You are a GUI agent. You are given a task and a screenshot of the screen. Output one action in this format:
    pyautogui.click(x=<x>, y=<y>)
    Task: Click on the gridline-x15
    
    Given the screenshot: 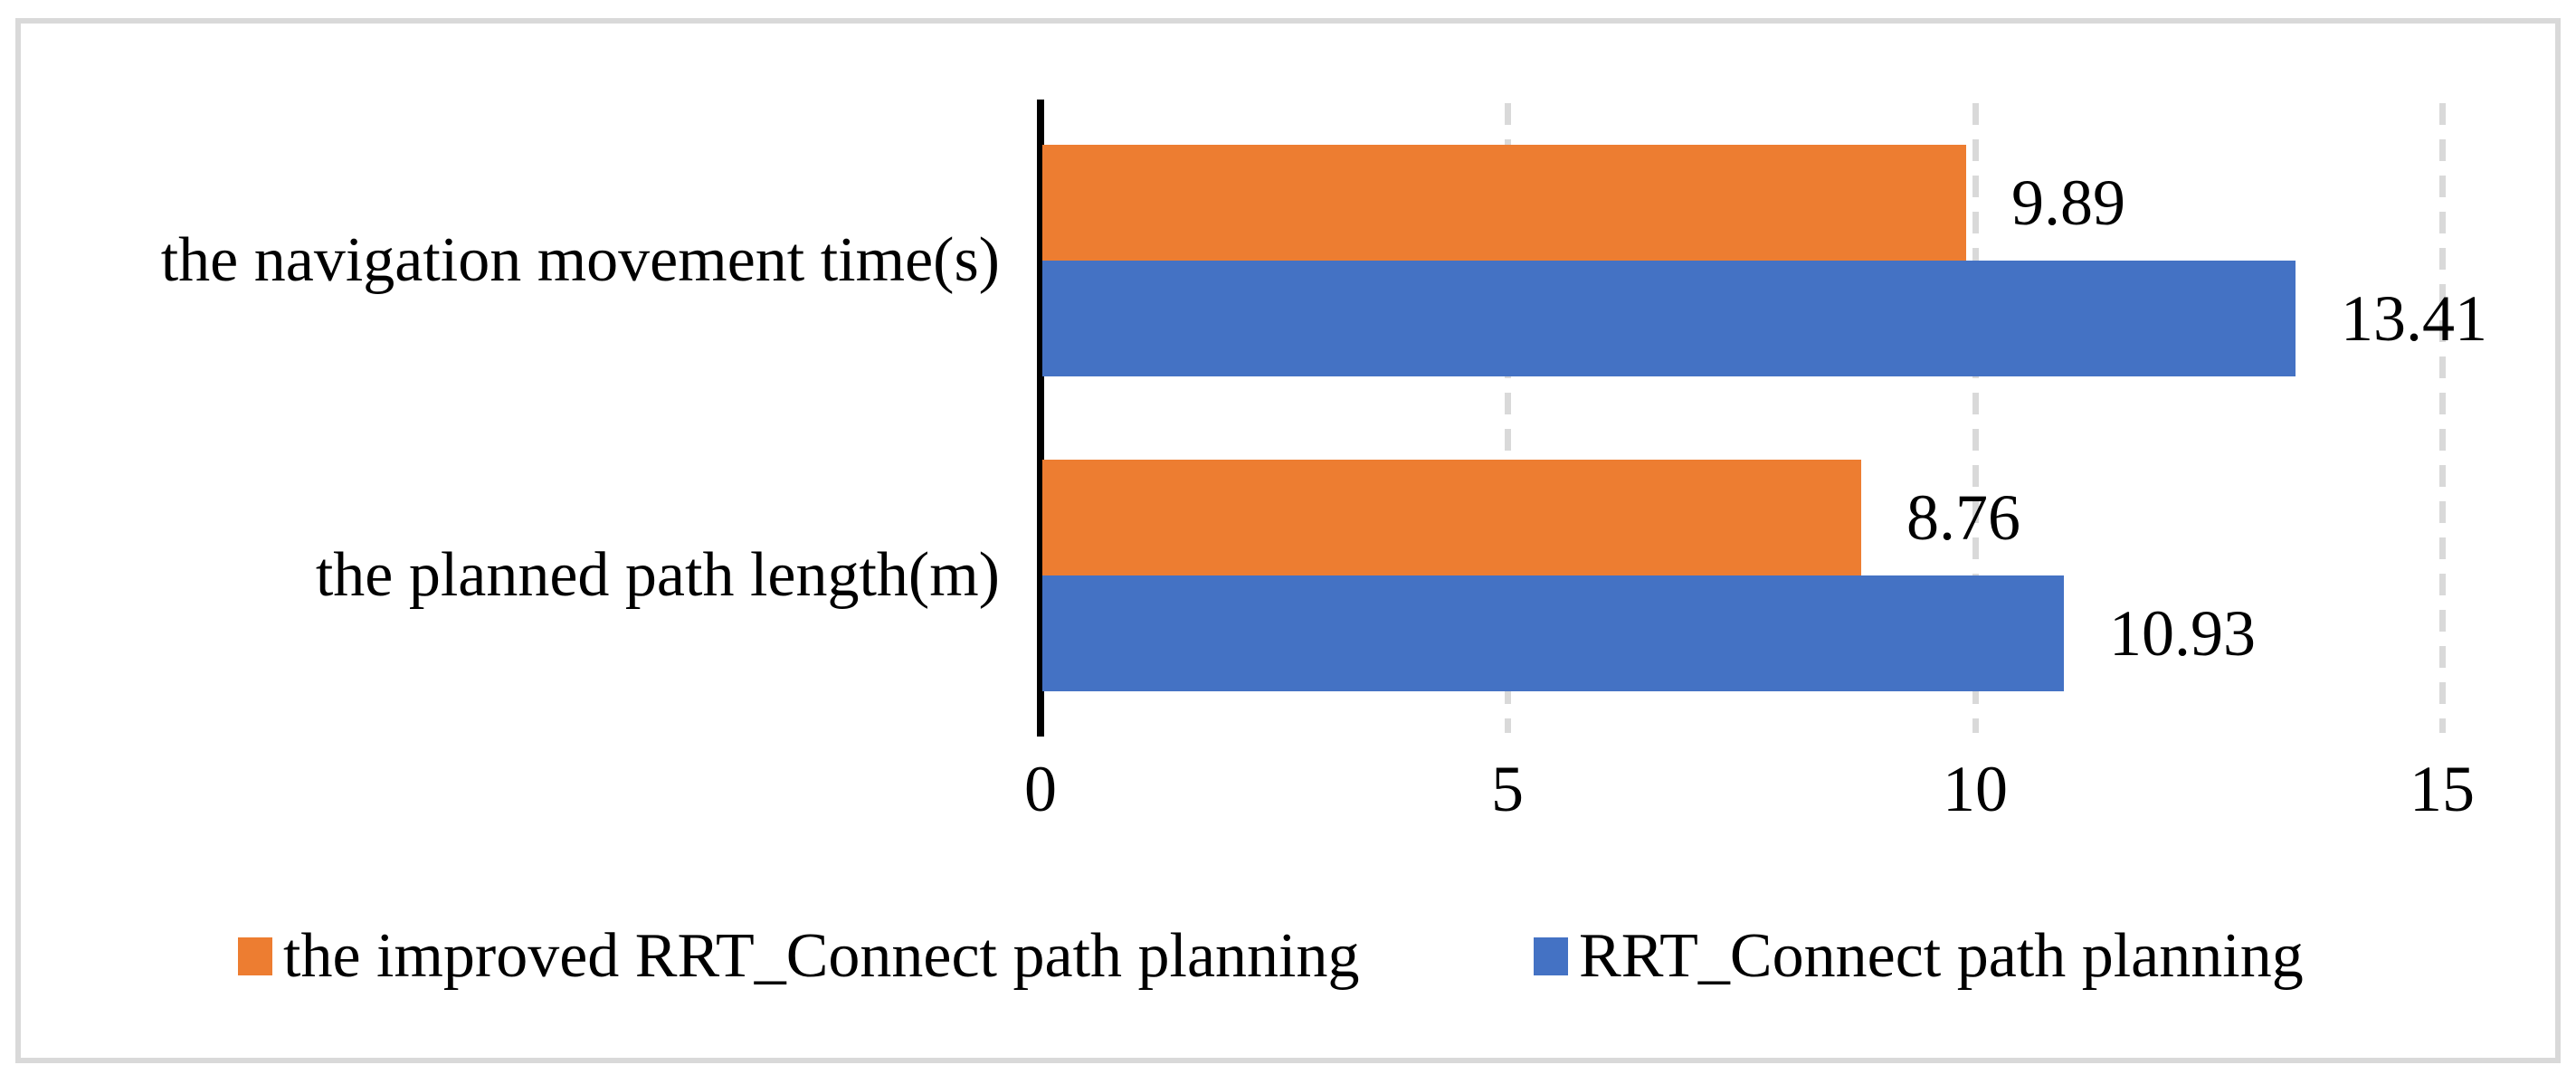 What is the action you would take?
    pyautogui.click(x=2443, y=418)
    